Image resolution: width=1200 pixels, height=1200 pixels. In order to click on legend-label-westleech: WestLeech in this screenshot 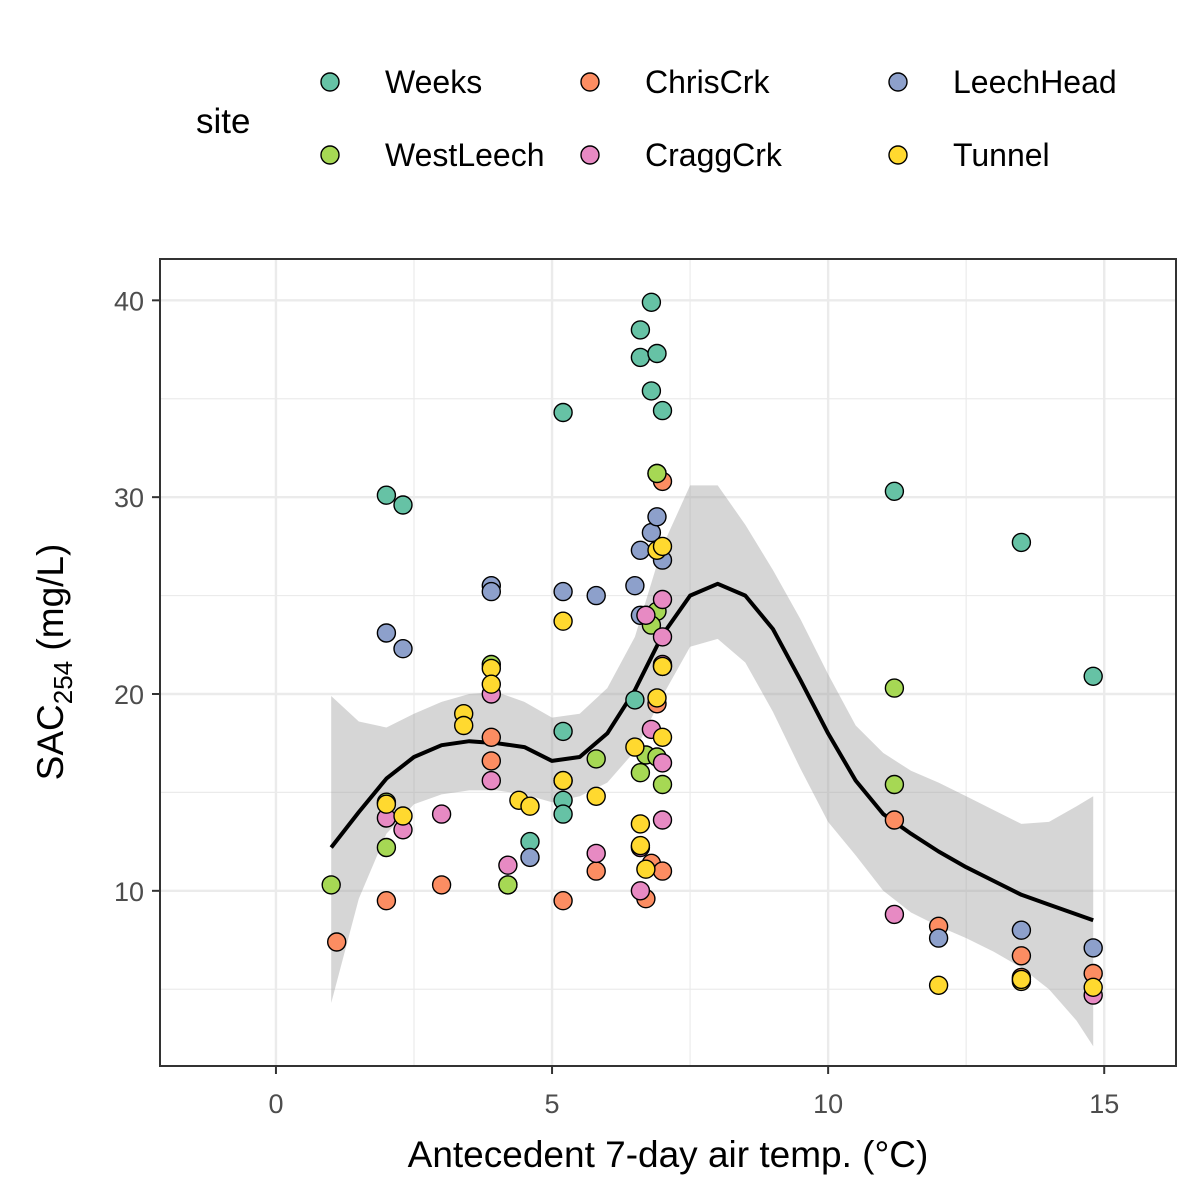, I will do `click(465, 155)`.